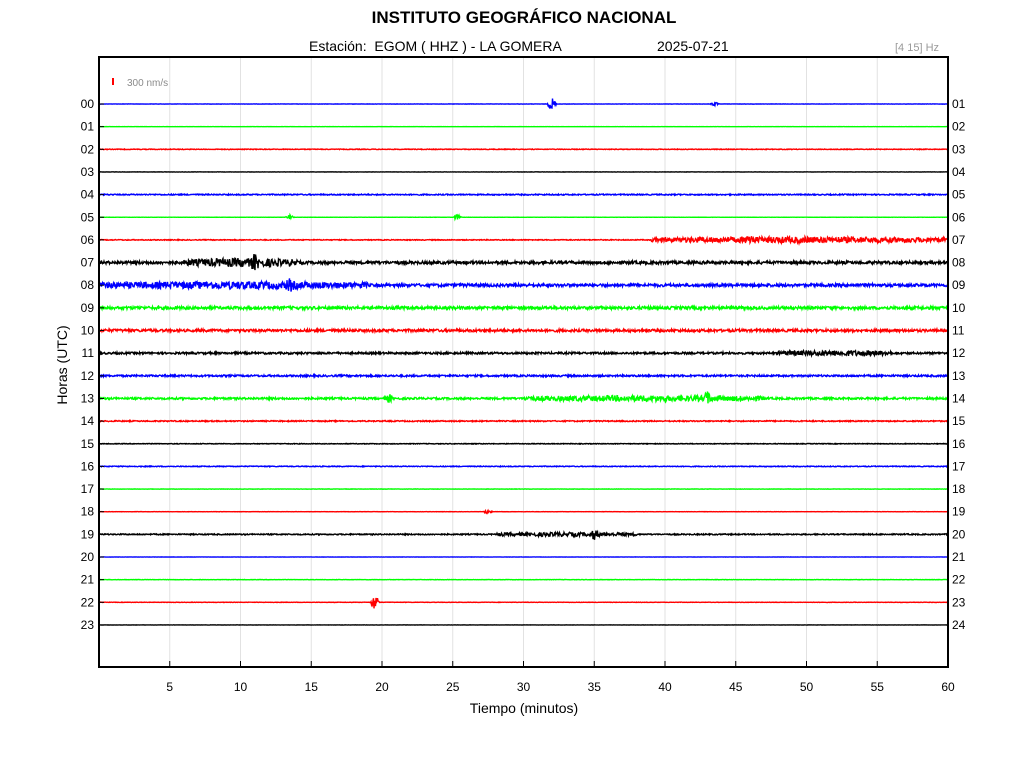 This screenshot has width=1024, height=768. What do you see at coordinates (959, 285) in the screenshot?
I see `hour-label-right: 09` at bounding box center [959, 285].